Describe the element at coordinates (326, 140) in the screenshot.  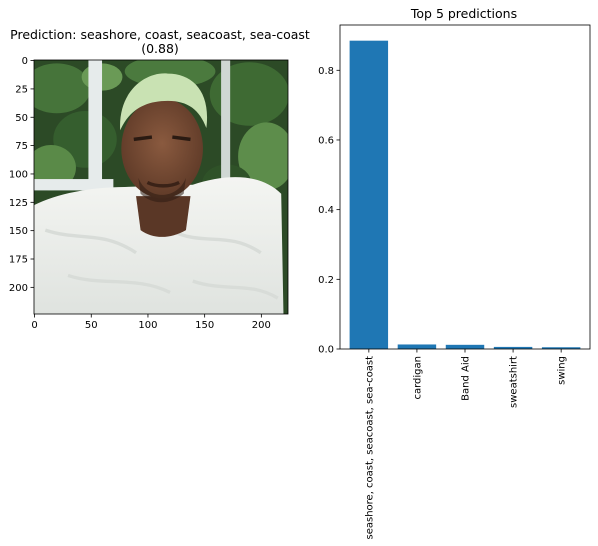
I see `bar-y-tick-label: 0.6` at that location.